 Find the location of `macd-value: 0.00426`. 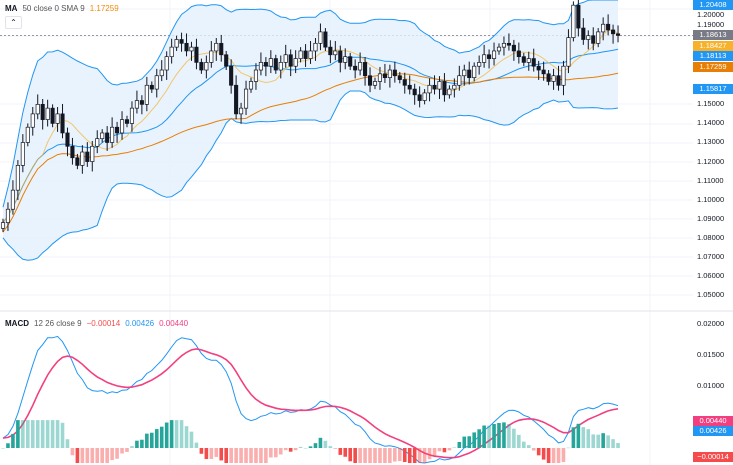

macd-value: 0.00426 is located at coordinates (140, 323).